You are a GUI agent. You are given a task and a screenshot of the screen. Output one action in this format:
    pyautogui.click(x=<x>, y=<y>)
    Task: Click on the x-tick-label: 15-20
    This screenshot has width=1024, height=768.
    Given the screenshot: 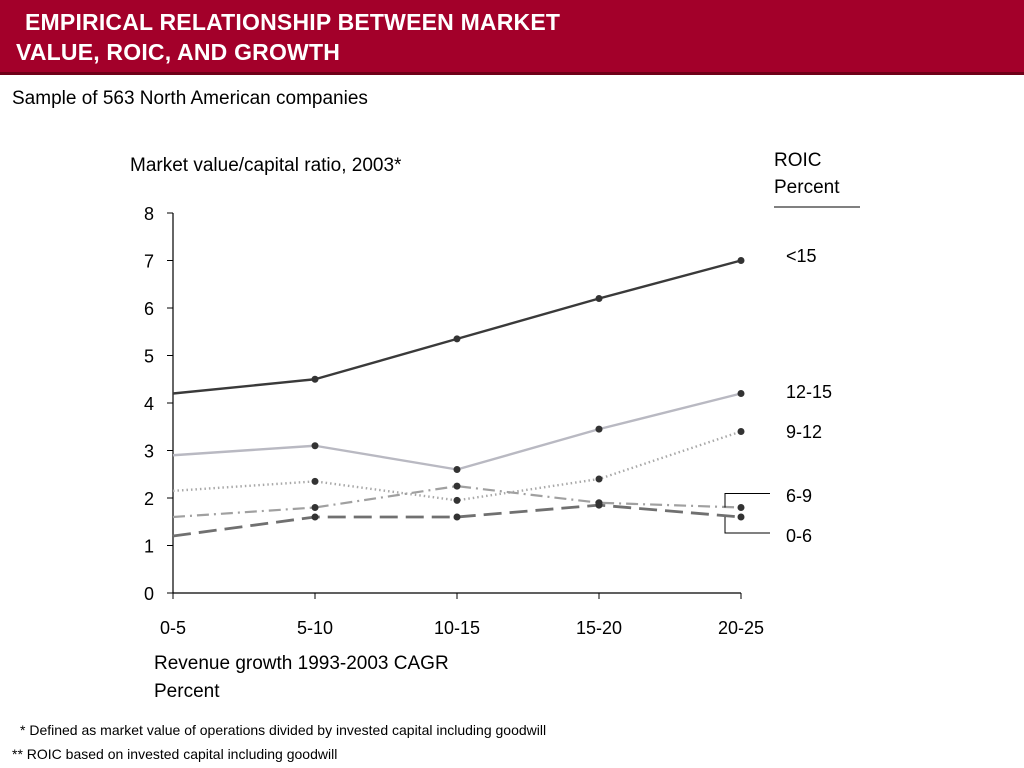 What is the action you would take?
    pyautogui.click(x=599, y=628)
    